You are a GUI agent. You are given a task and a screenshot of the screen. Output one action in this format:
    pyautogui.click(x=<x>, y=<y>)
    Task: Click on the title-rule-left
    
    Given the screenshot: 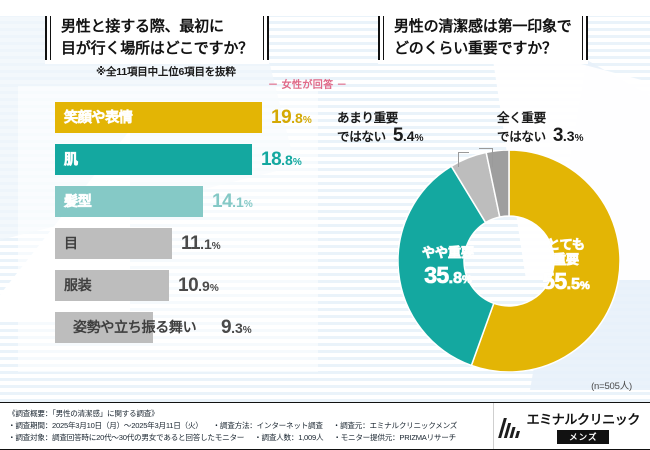 What is the action you would take?
    pyautogui.click(x=381, y=38)
    